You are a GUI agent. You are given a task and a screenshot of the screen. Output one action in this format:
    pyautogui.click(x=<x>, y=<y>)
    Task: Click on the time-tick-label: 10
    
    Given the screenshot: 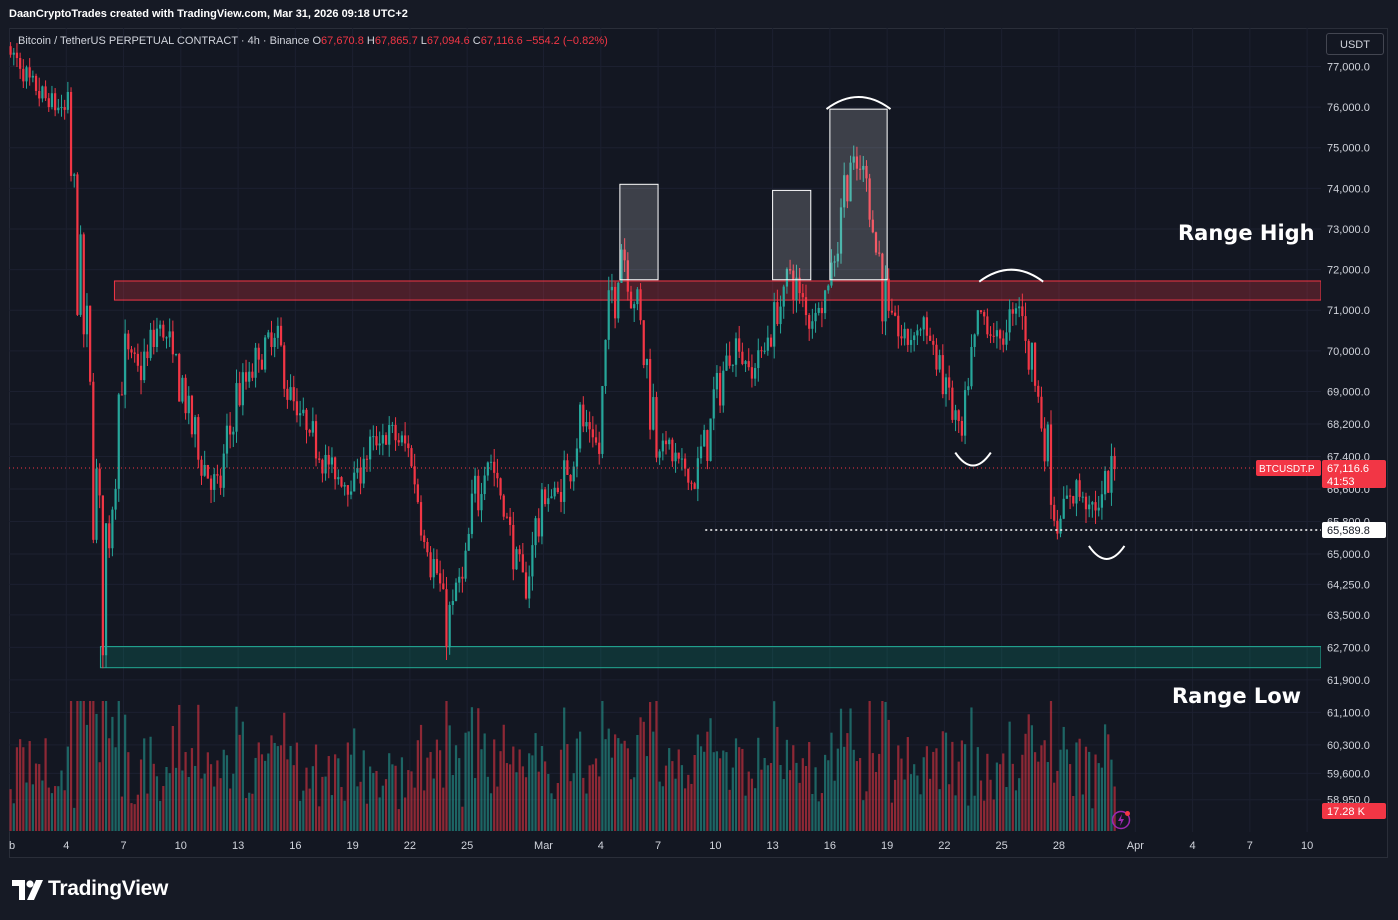 What is the action you would take?
    pyautogui.click(x=181, y=846)
    